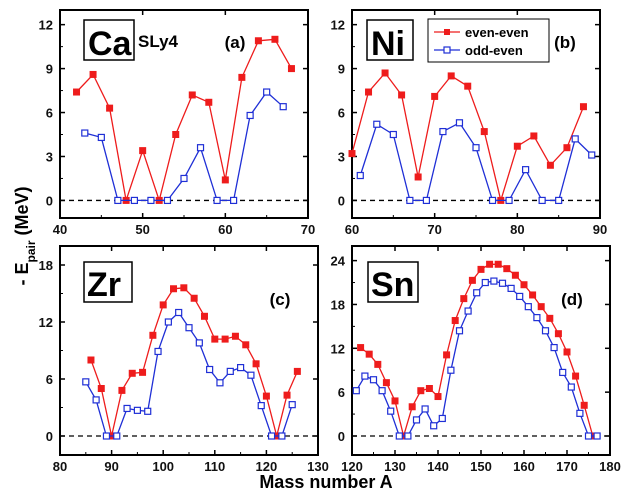 The image size is (625, 495). What do you see at coordinates (438, 466) in the screenshot?
I see `x-tick-label: 140` at bounding box center [438, 466].